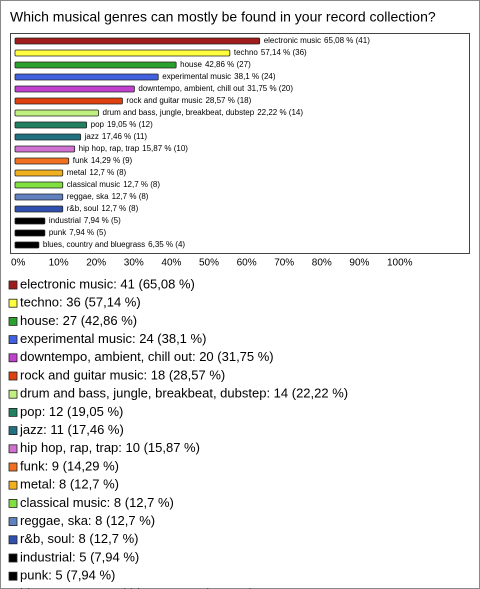 This screenshot has height=589, width=480. I want to click on bar-label: hip hop, rap, trap 15,87 % (10), so click(134, 148).